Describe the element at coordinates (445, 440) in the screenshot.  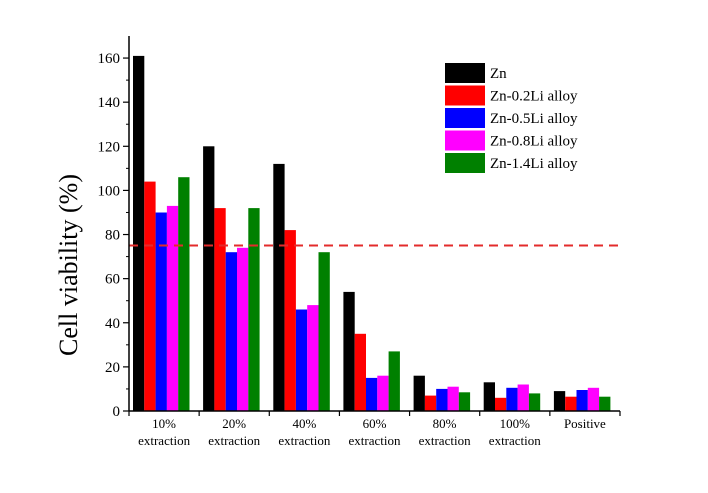
I see `x-category-label-5-2: extraction` at that location.